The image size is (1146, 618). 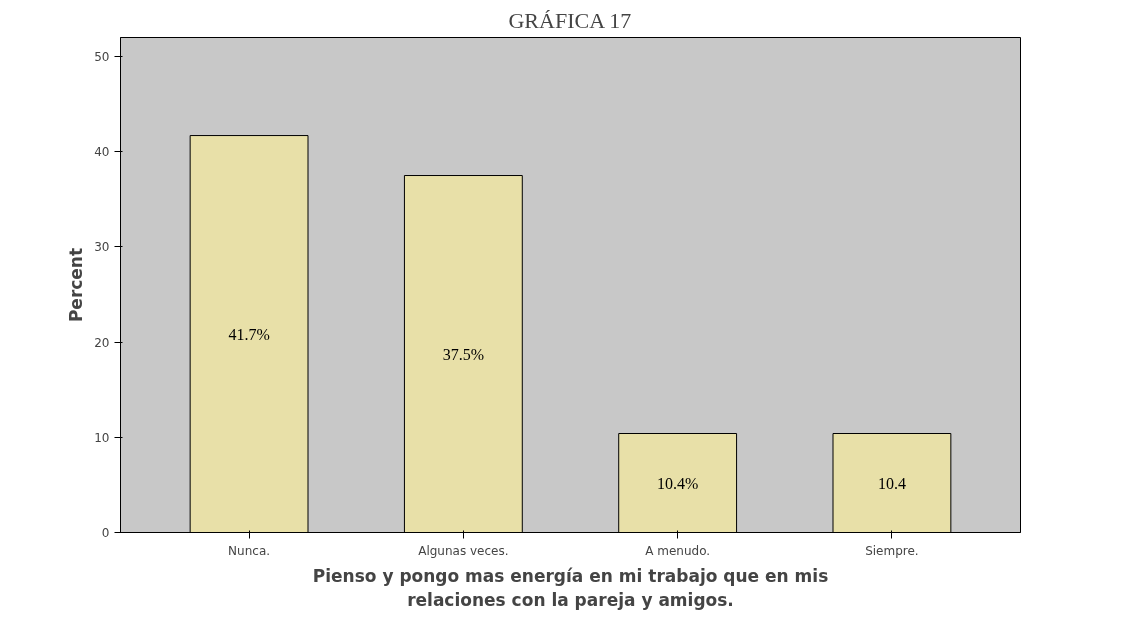 What do you see at coordinates (76, 285) in the screenshot?
I see `y-axis-title: Percent` at bounding box center [76, 285].